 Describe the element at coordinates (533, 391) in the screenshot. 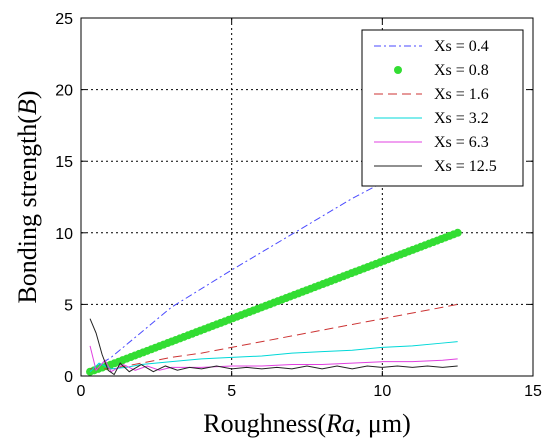

I see `x-tick-label: 15` at that location.